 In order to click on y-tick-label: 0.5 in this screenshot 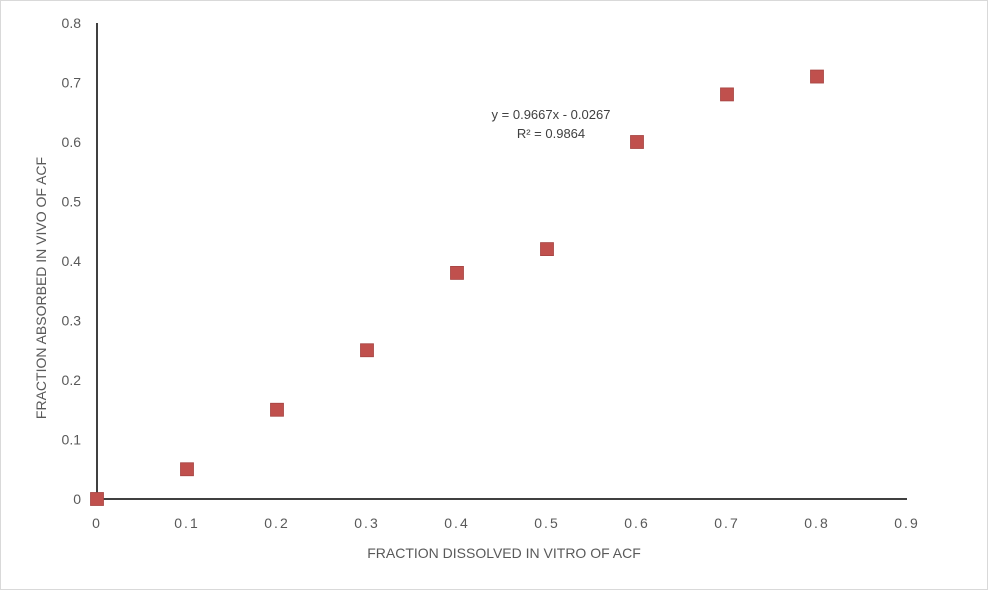, I will do `click(72, 202)`.